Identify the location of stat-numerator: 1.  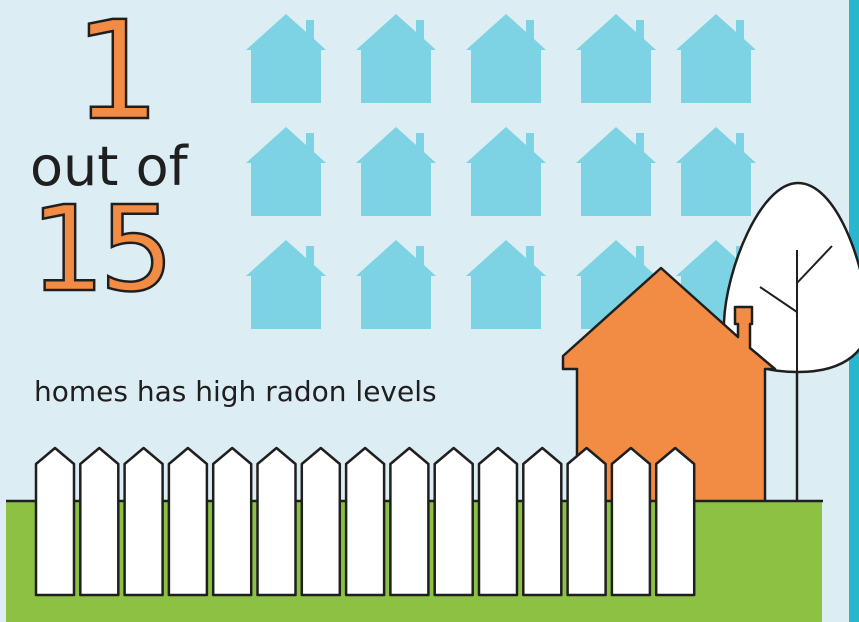
(117, 75).